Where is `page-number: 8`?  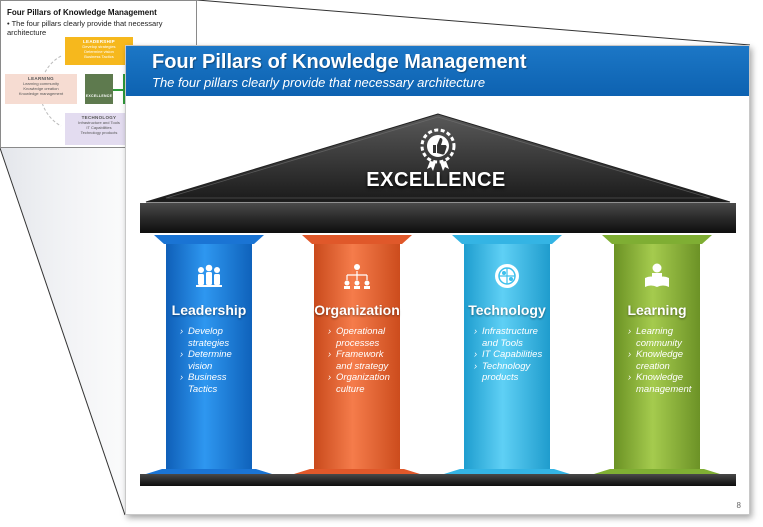 page-number: 8 is located at coordinates (738, 505).